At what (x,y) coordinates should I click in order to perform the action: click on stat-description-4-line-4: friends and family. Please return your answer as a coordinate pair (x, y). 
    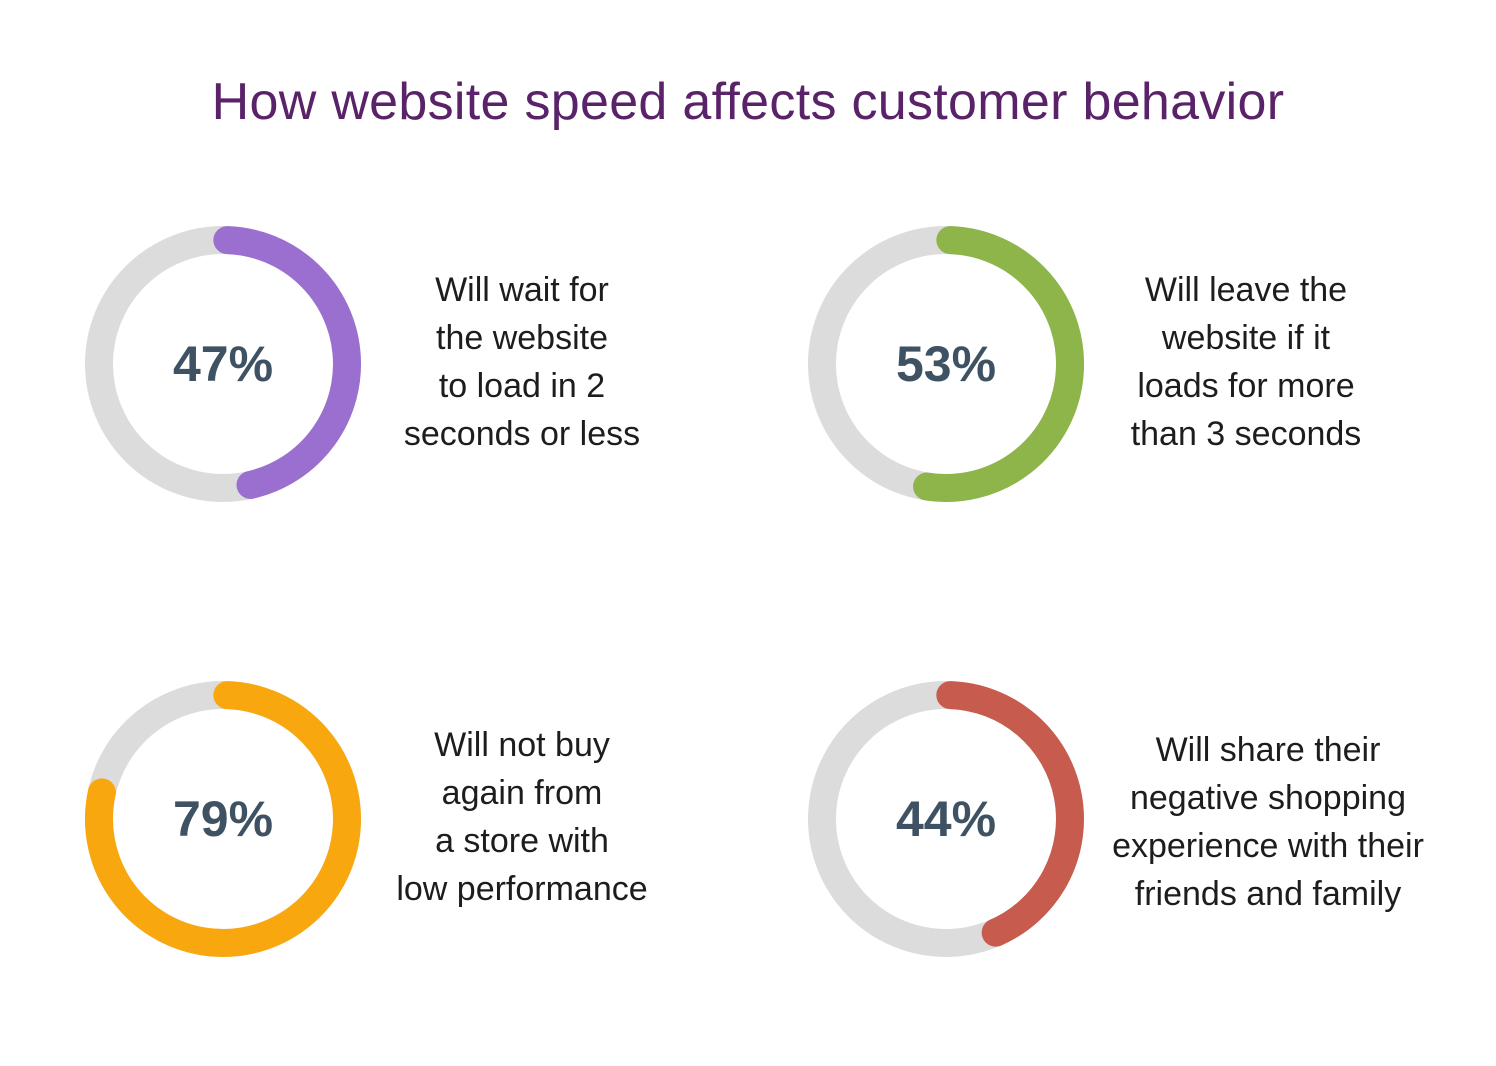
    Looking at the image, I should click on (1268, 894).